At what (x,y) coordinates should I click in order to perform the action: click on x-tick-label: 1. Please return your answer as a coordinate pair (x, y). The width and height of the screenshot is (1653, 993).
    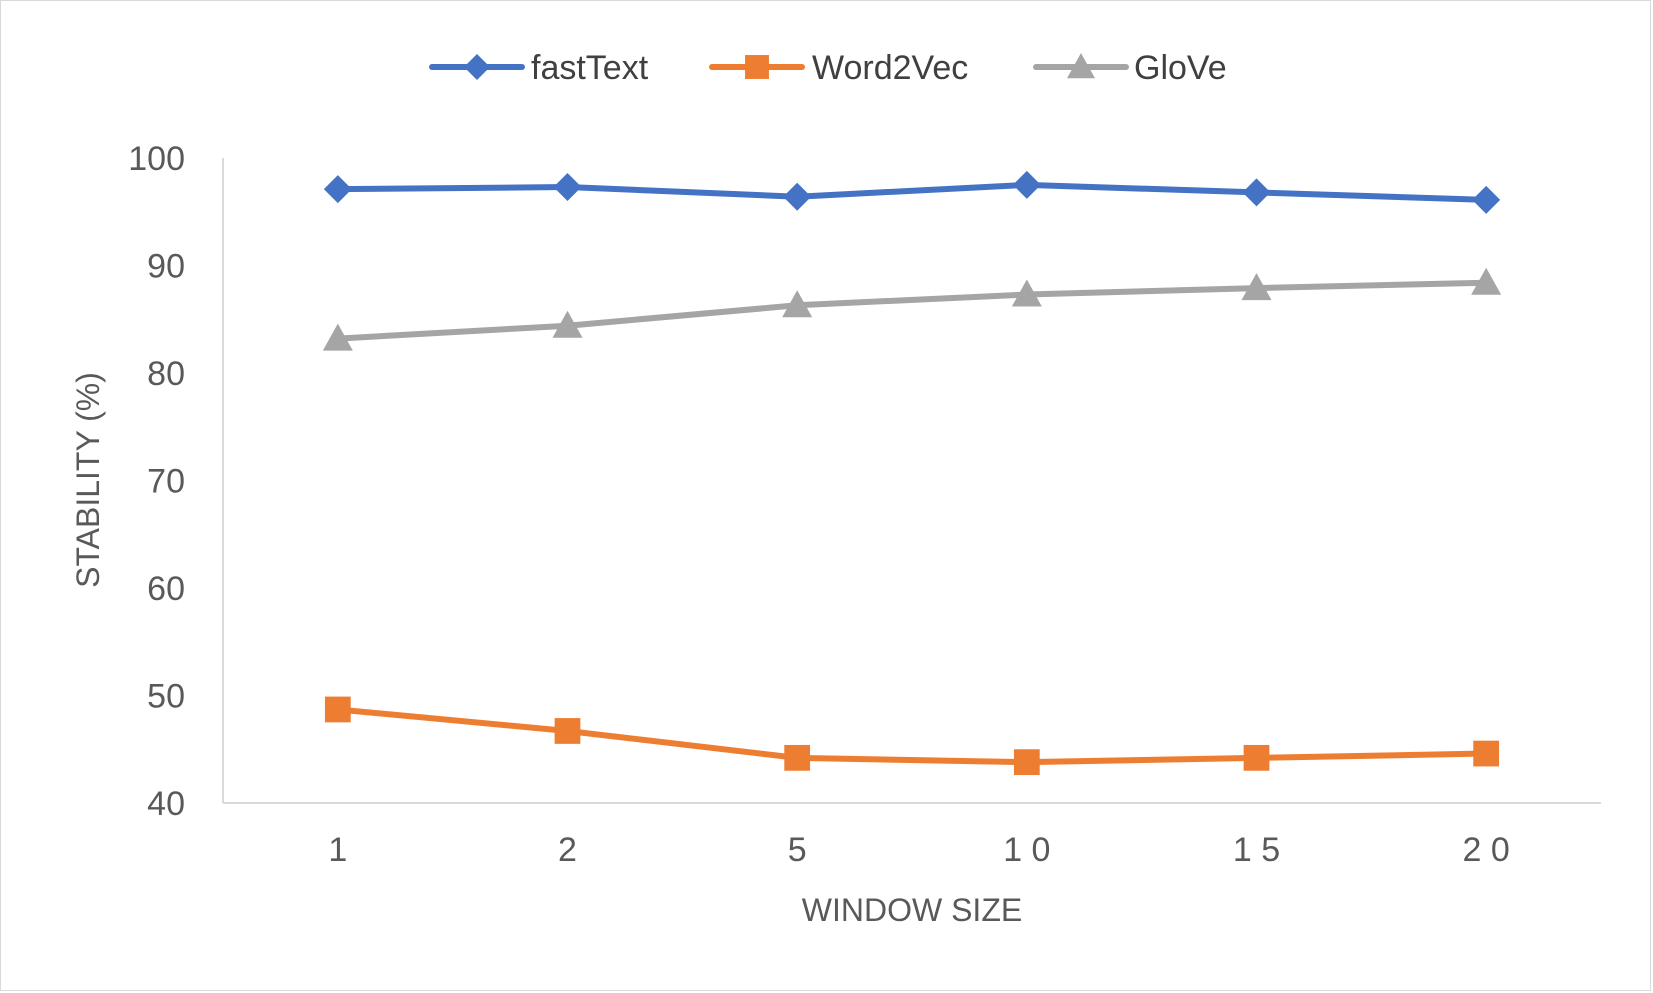
    Looking at the image, I should click on (337, 850).